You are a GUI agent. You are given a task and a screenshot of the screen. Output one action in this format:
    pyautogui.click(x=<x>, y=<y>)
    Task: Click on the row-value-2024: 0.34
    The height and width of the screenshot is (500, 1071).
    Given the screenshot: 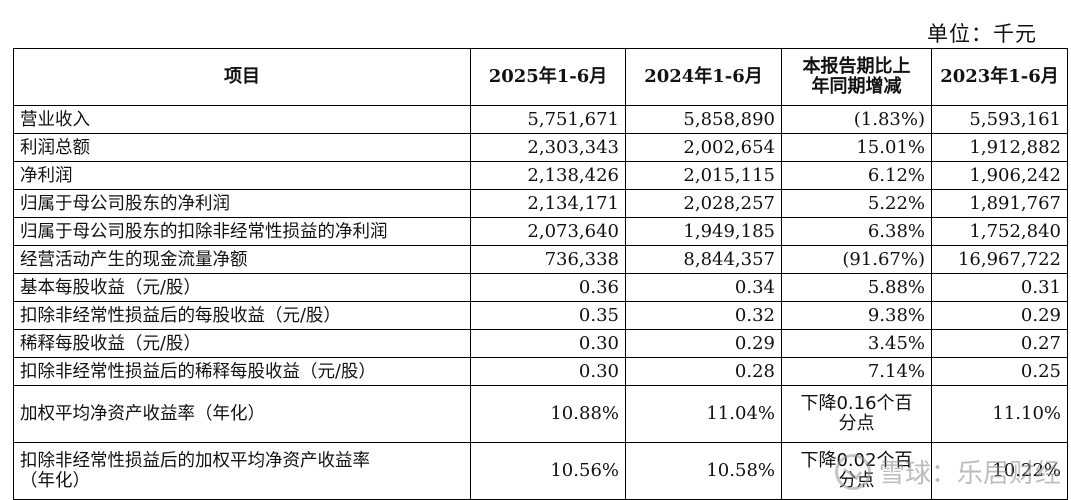 What is the action you would take?
    pyautogui.click(x=703, y=287)
    